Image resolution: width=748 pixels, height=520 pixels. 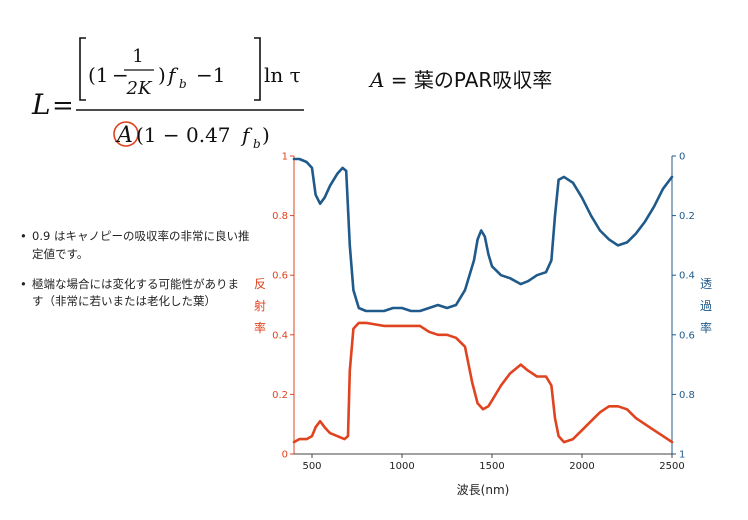 I want to click on formula-lhs: L, so click(x=41, y=104).